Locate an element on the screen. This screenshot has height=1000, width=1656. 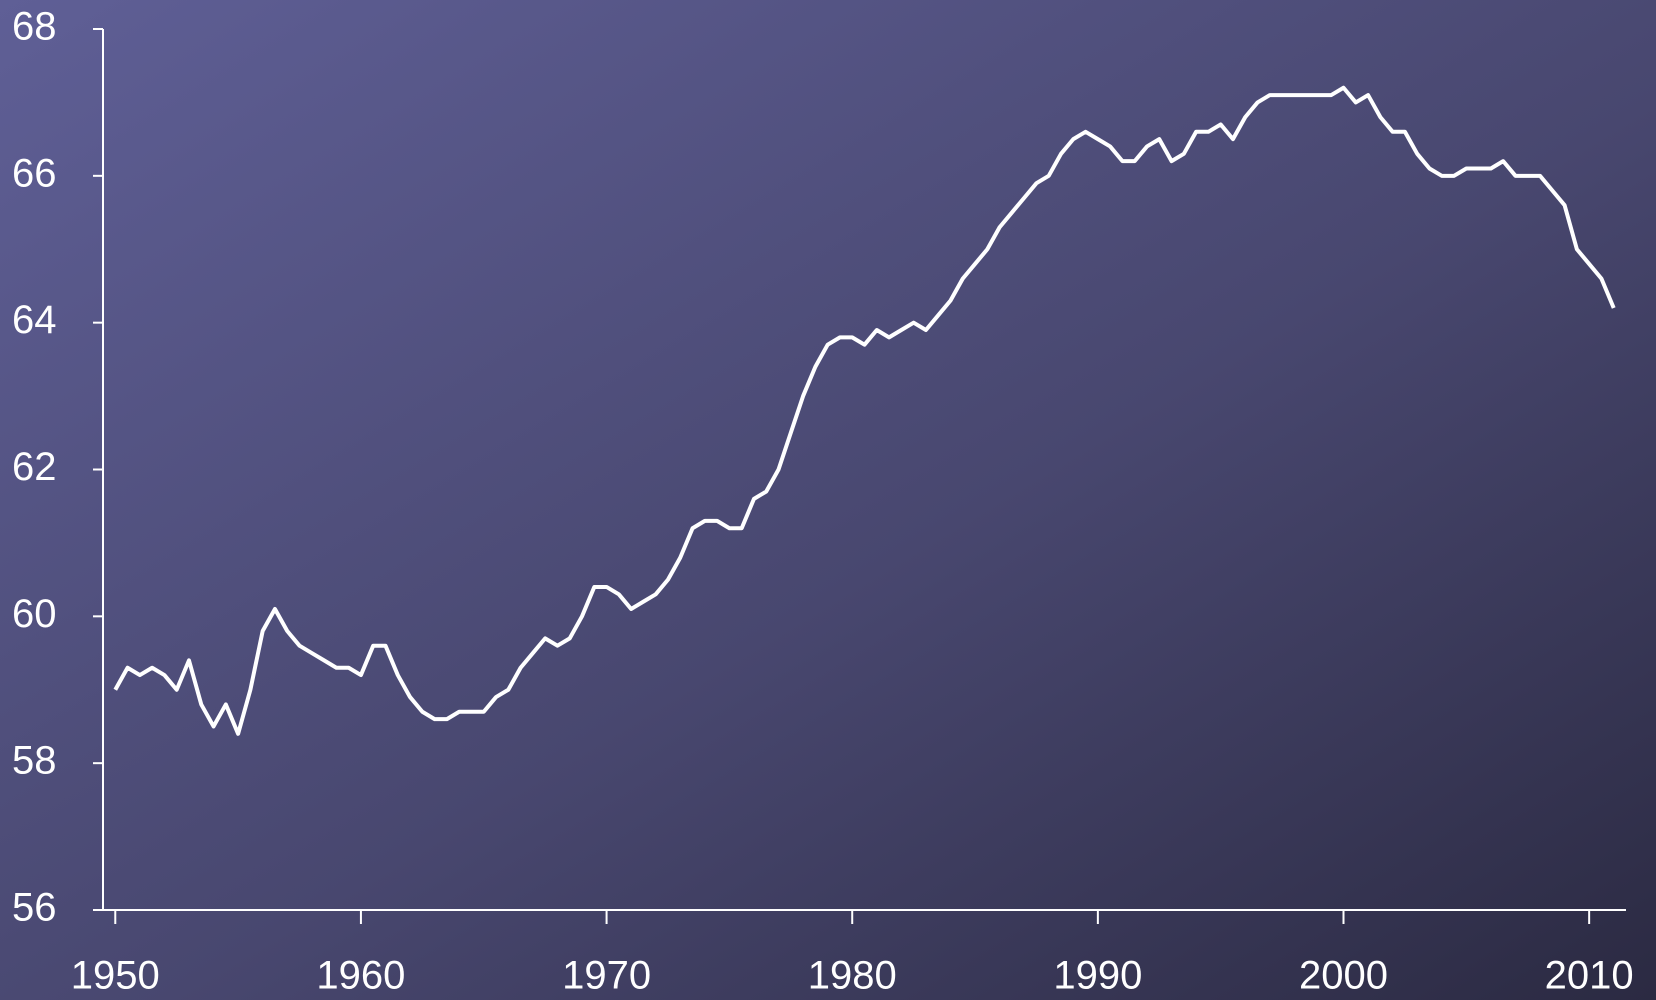
x-tick-label: 2000 is located at coordinates (1343, 976).